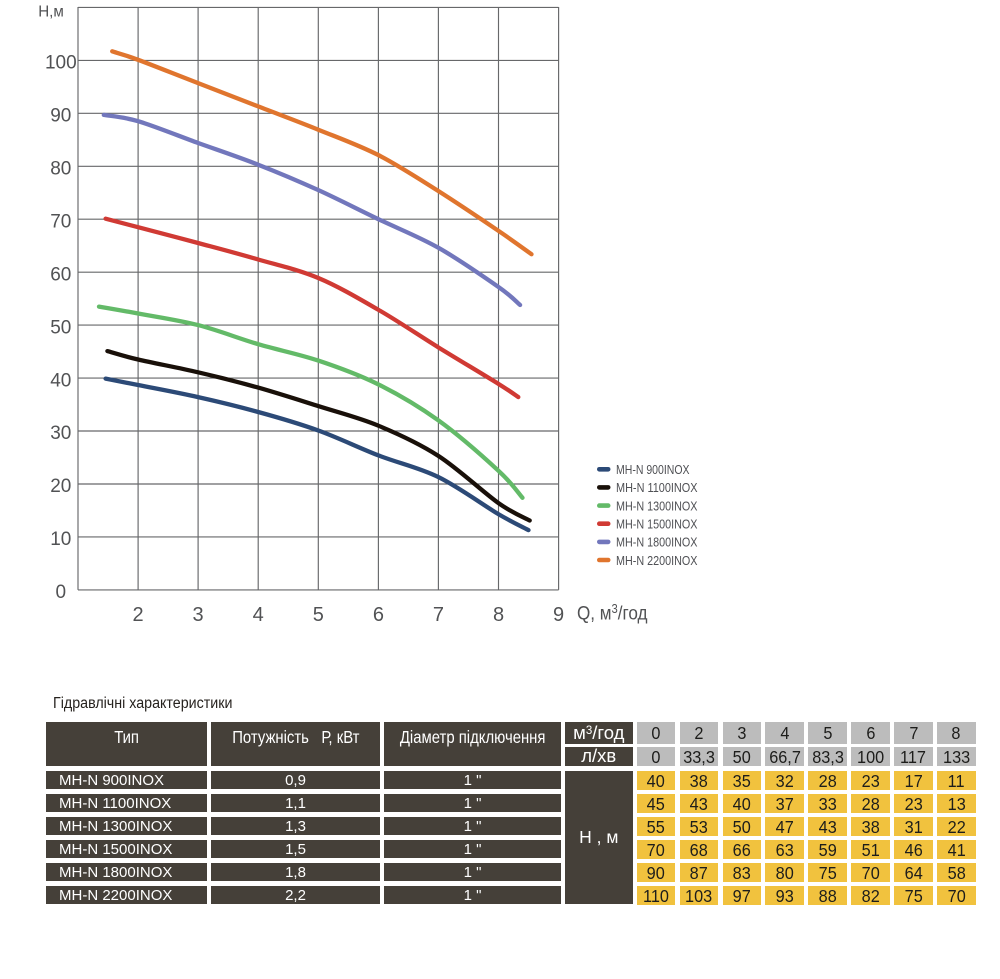 This screenshot has width=1000, height=979. Describe the element at coordinates (138, 615) in the screenshot. I see `svg-text: 2` at that location.